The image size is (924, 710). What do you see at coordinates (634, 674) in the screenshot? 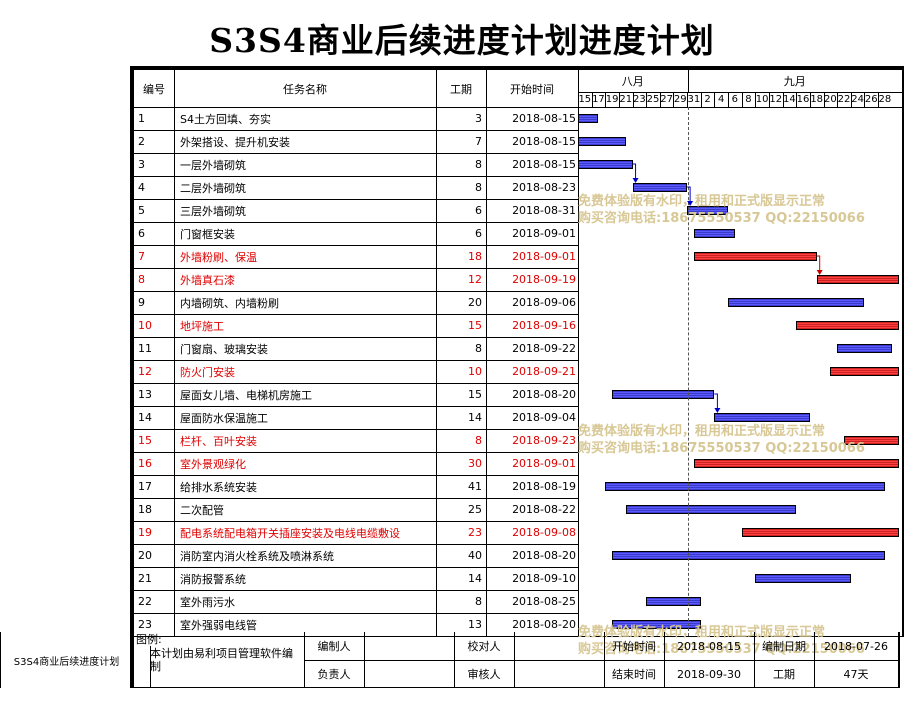
I see `end-label: 结束时间` at bounding box center [634, 674].